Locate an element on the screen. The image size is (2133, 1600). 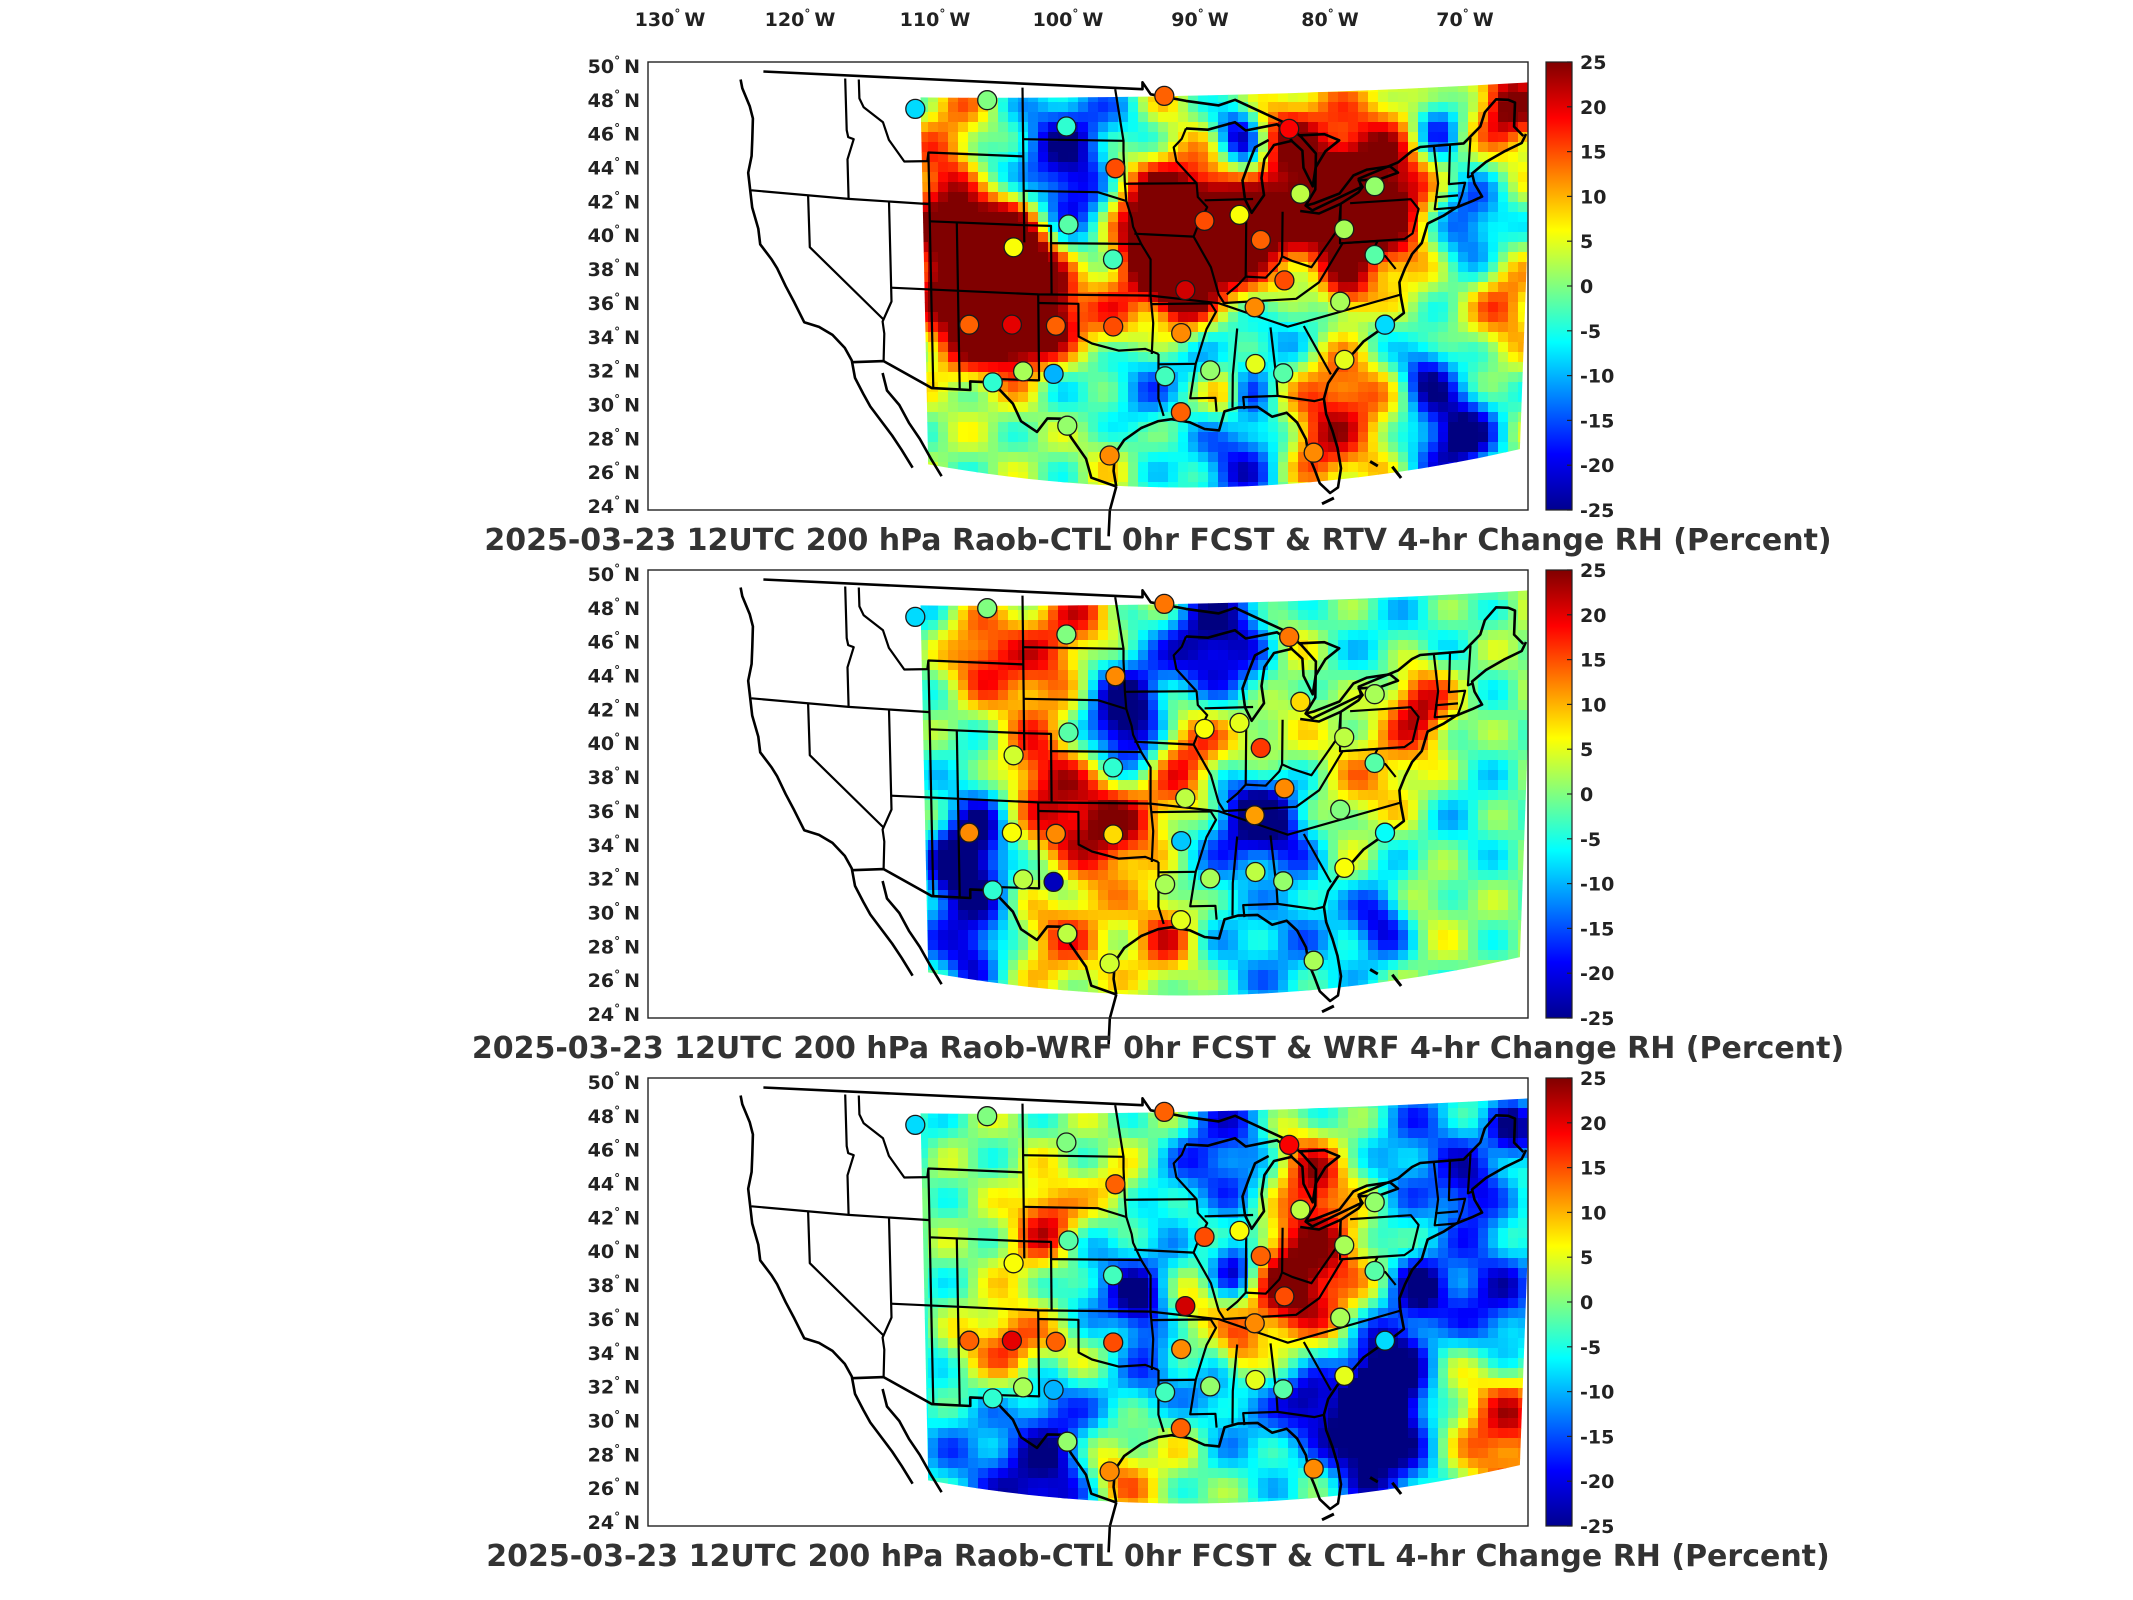
lon-tick-label: 110° W is located at coordinates (935, 19).